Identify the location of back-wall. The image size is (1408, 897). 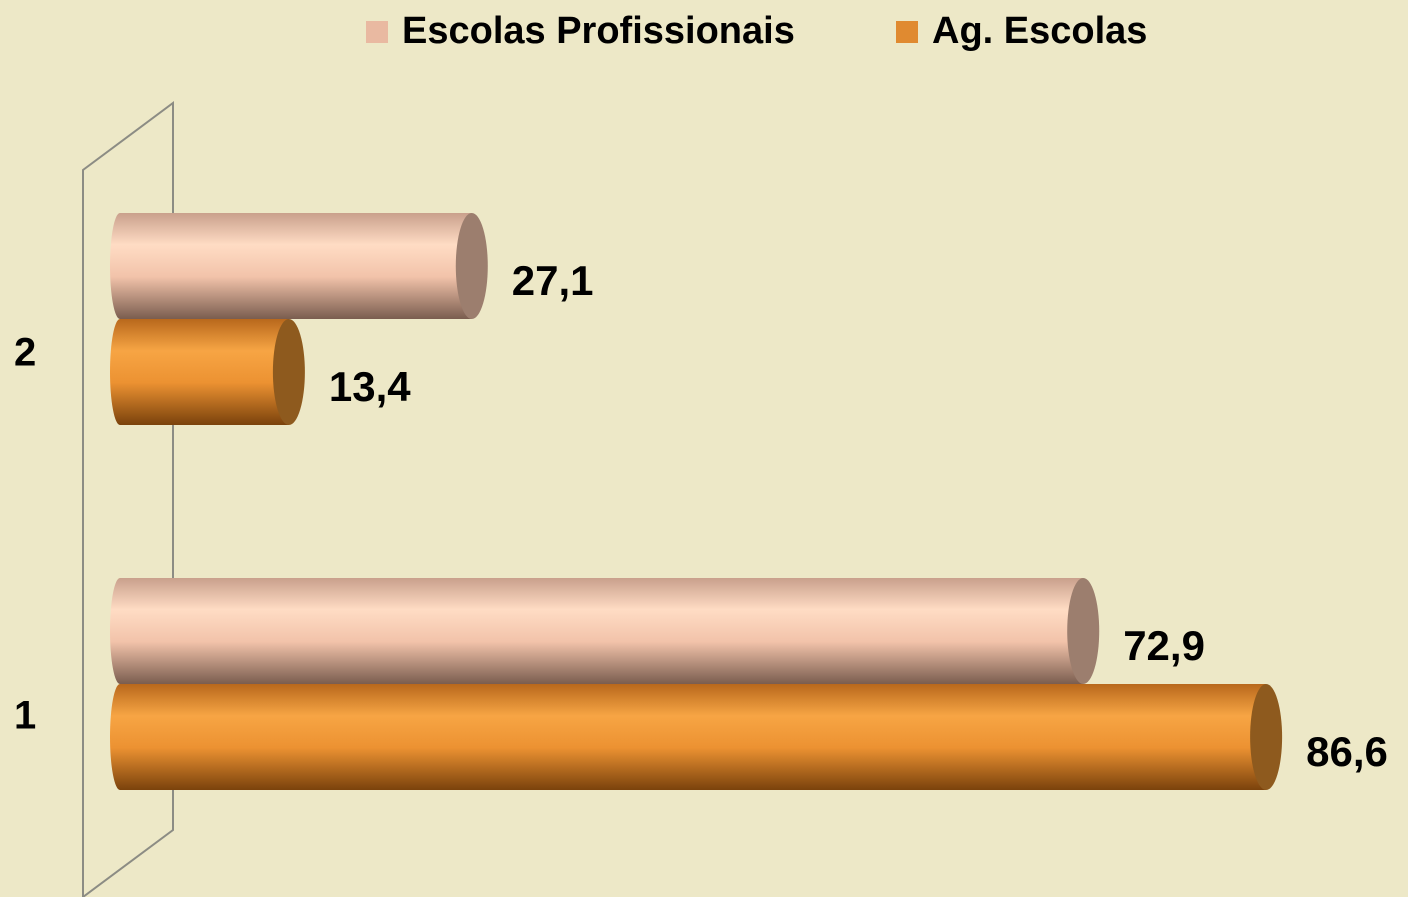
(128, 499).